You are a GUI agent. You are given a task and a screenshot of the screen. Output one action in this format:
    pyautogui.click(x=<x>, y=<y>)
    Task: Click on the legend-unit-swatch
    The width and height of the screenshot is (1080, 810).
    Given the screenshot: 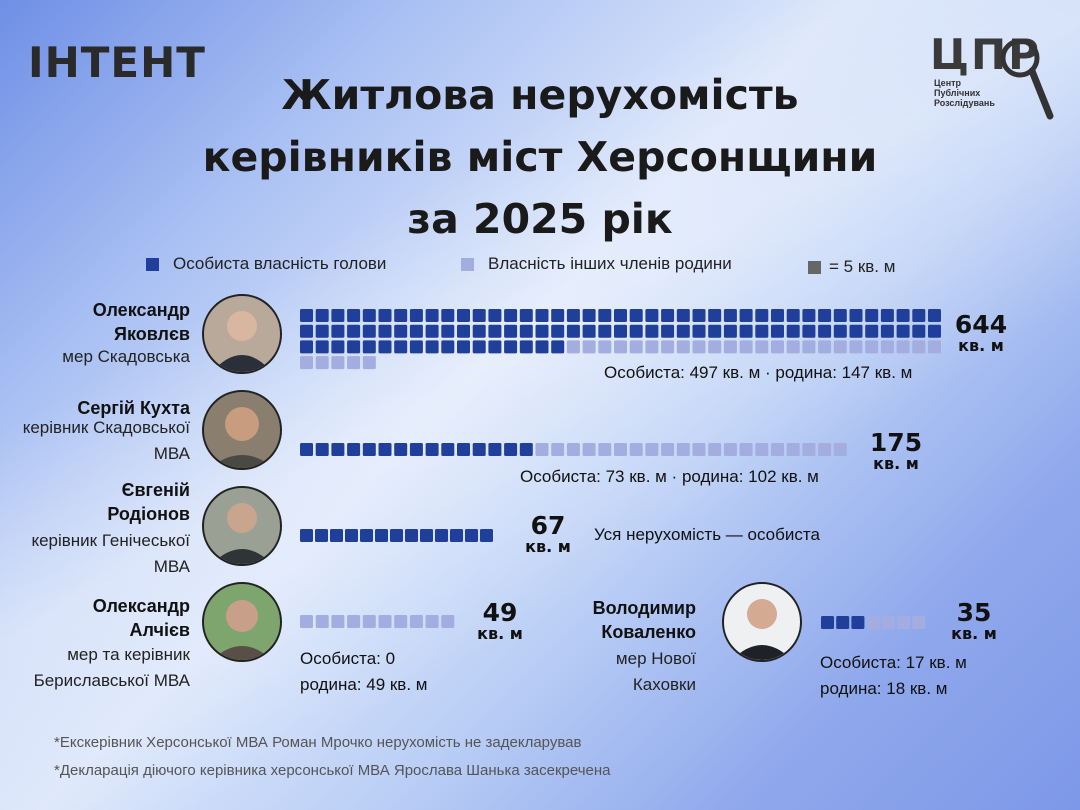 What is the action you would take?
    pyautogui.click(x=814, y=267)
    